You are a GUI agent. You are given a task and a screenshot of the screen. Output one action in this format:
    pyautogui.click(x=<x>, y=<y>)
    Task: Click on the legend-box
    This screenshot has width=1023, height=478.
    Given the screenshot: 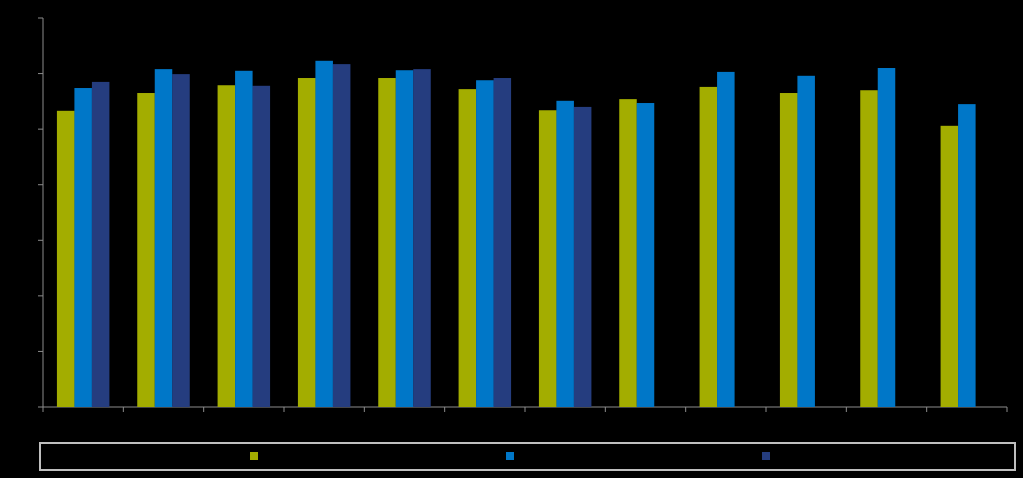 What is the action you would take?
    pyautogui.click(x=527, y=456)
    